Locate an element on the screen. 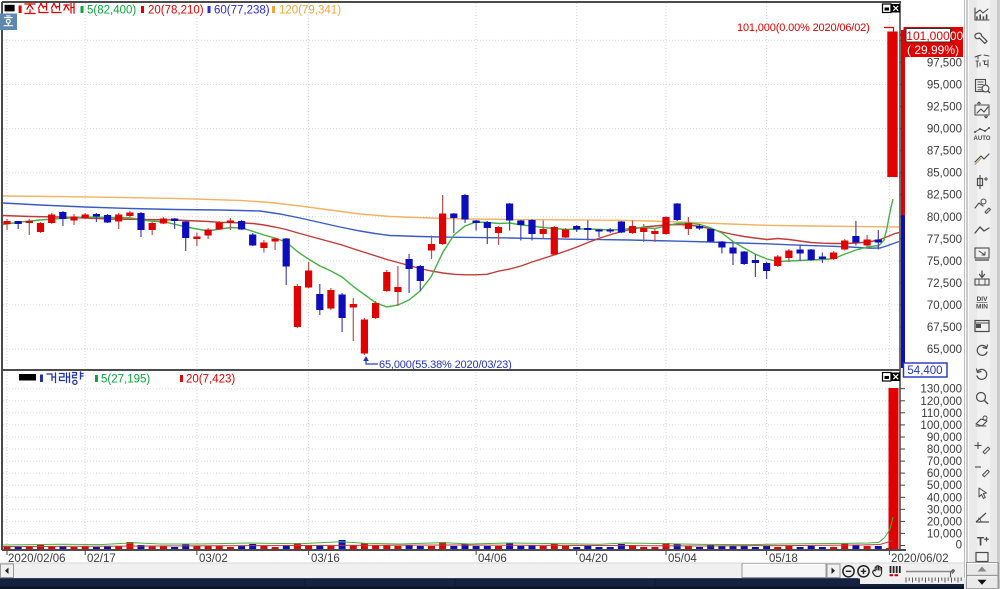 The image size is (1000, 589). svg-text: 85,000 is located at coordinates (944, 174).